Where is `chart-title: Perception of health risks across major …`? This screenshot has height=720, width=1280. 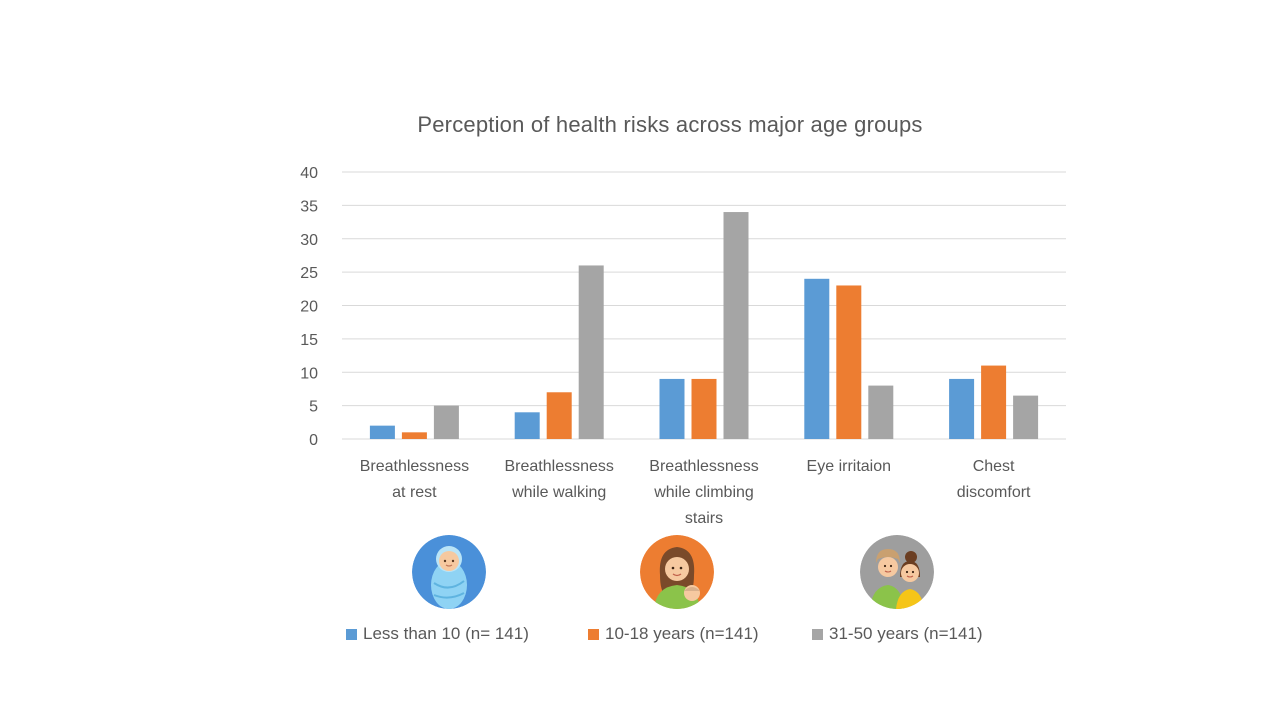 chart-title: Perception of health risks across major … is located at coordinates (670, 124).